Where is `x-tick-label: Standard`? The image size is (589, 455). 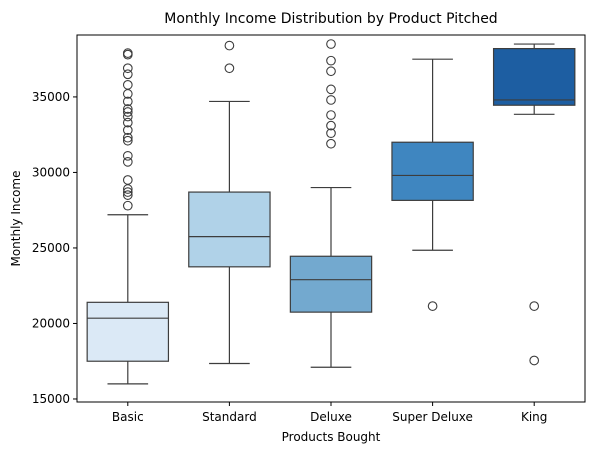 x-tick-label: Standard is located at coordinates (229, 417).